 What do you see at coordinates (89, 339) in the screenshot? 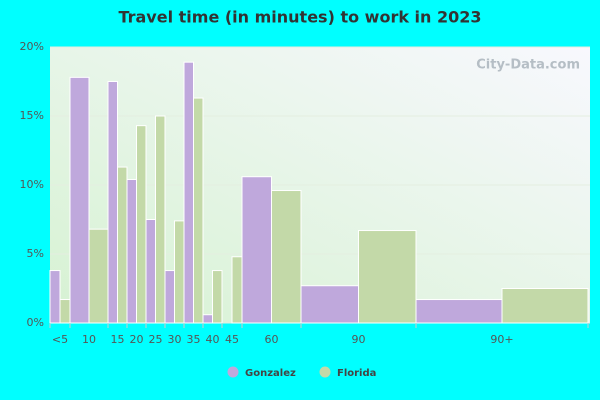
I see `x-tick-label: 10` at bounding box center [89, 339].